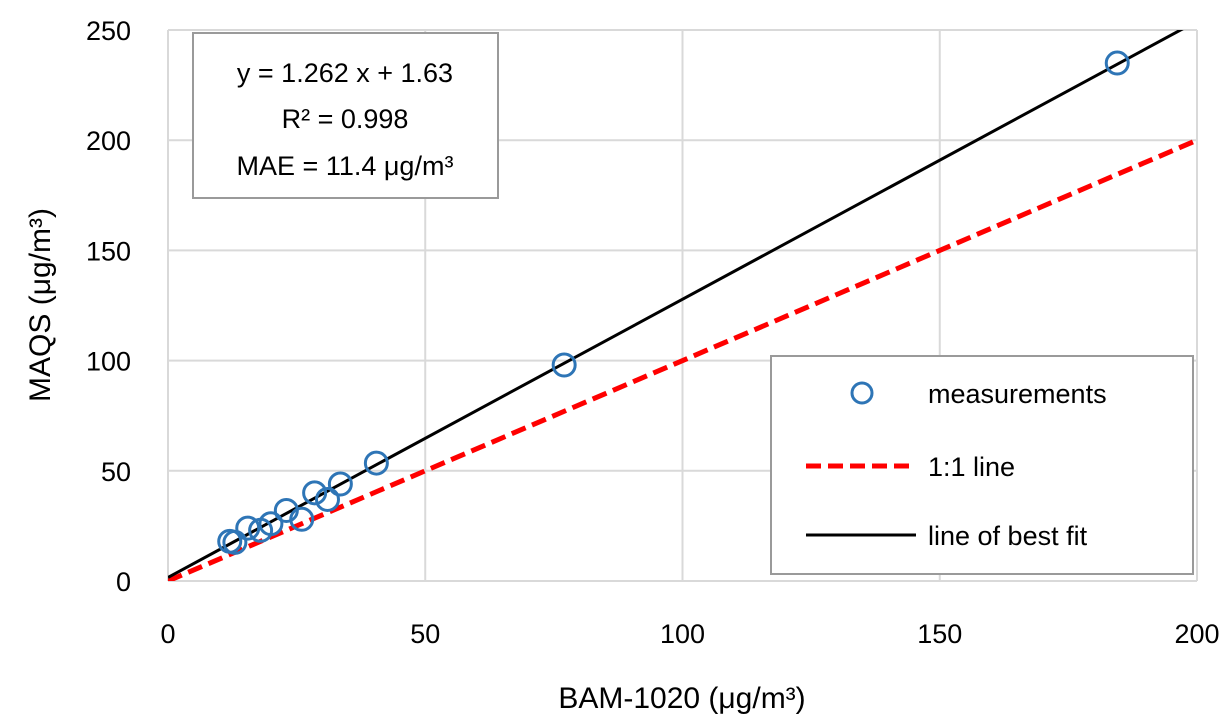 The image size is (1231, 716). Describe the element at coordinates (862, 393) in the screenshot. I see `legend-marker-measurements` at that location.